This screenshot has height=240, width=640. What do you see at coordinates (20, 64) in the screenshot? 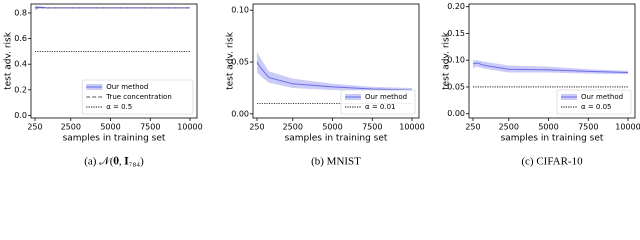
I see `y-tick-label: 0.4` at bounding box center [20, 64].